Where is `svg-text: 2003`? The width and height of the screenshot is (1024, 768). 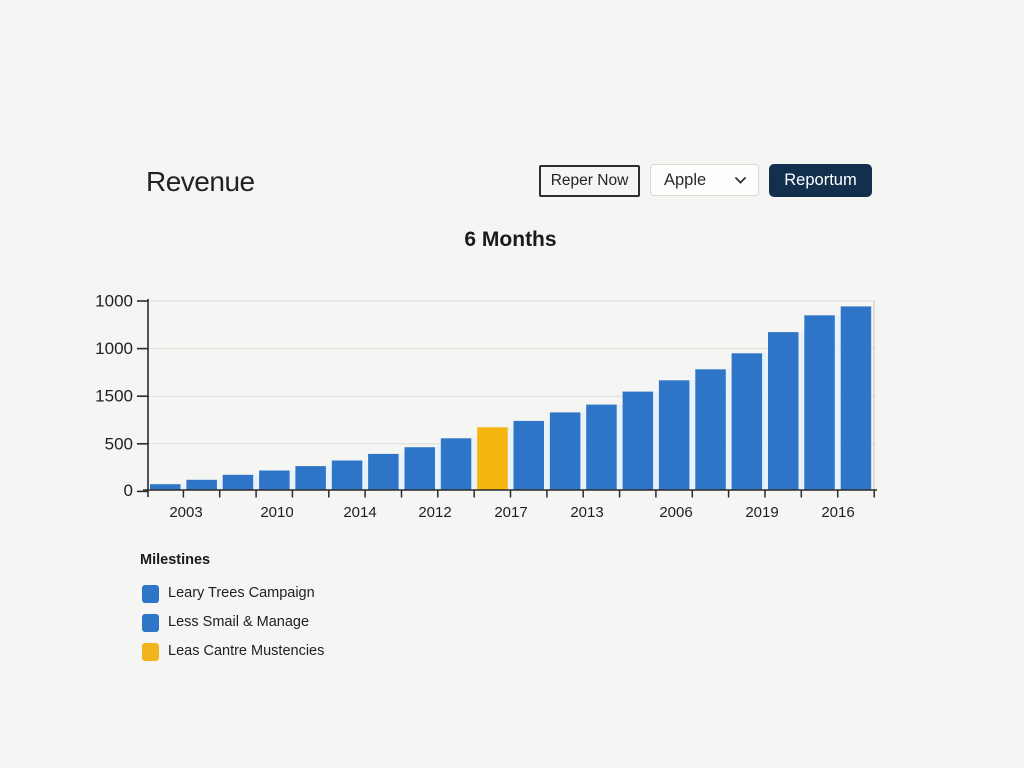
svg-text: 2003 is located at coordinates (185, 512).